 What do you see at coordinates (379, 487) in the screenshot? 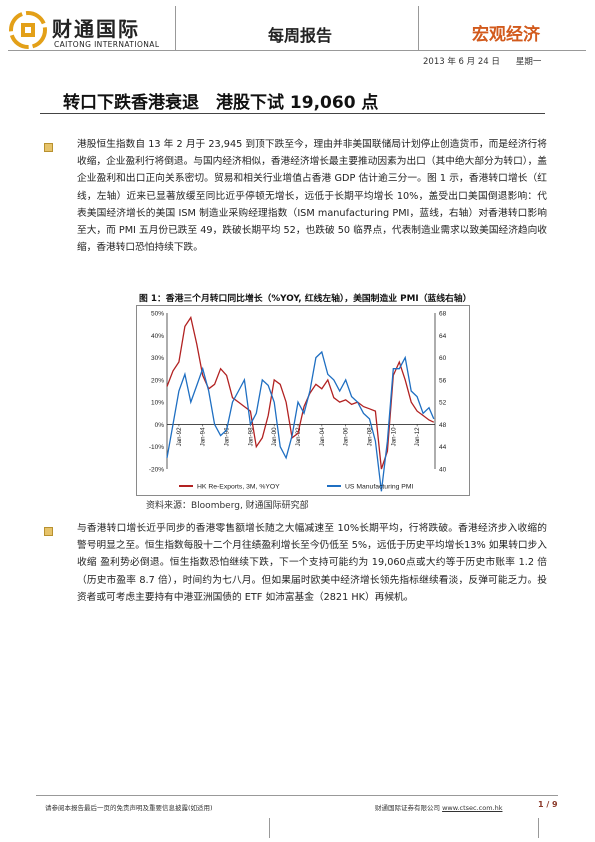
I see `legend-label: US Manufacturing PMI` at bounding box center [379, 487].